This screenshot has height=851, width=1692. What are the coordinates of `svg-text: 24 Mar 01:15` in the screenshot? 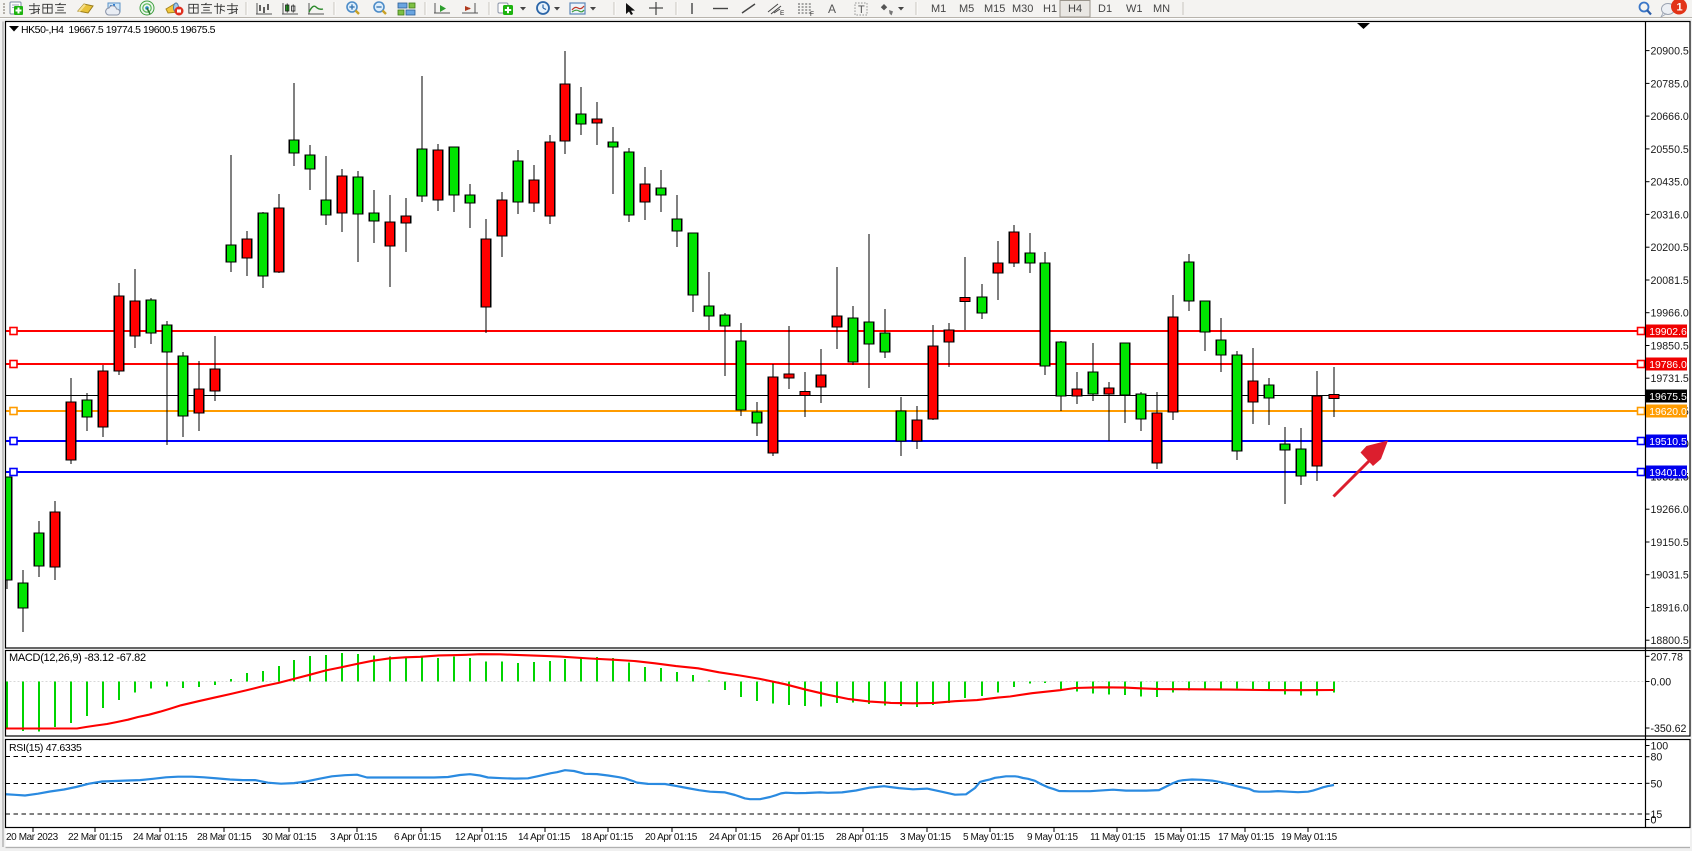 It's located at (160, 837).